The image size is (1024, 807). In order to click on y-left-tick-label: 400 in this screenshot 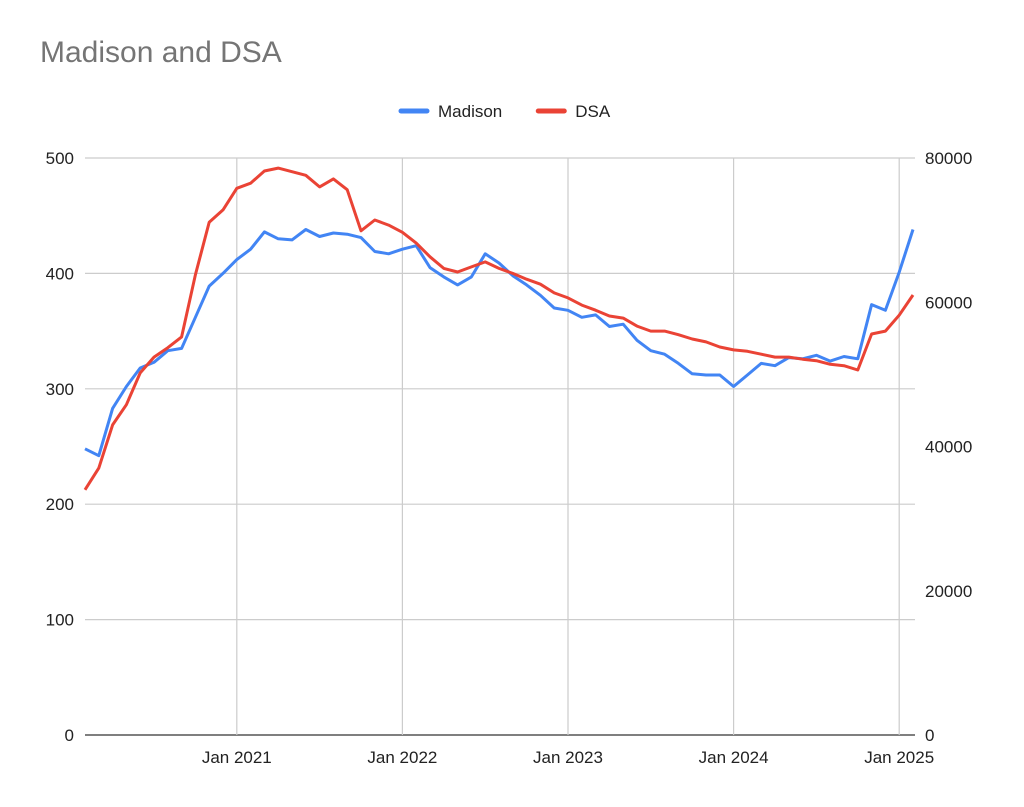, I will do `click(60, 273)`.